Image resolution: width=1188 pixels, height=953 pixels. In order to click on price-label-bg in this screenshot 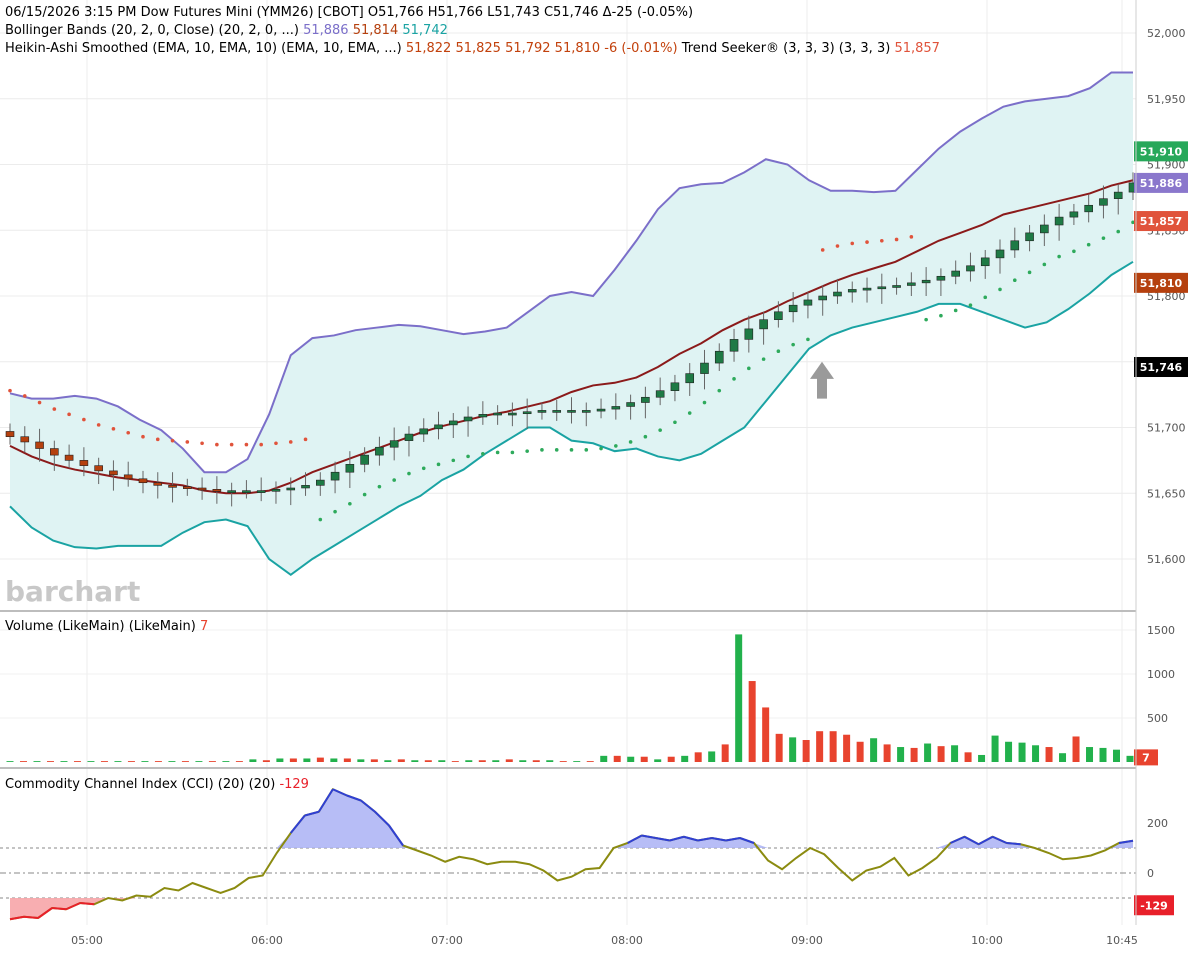, I will do `click(1161, 182)`.